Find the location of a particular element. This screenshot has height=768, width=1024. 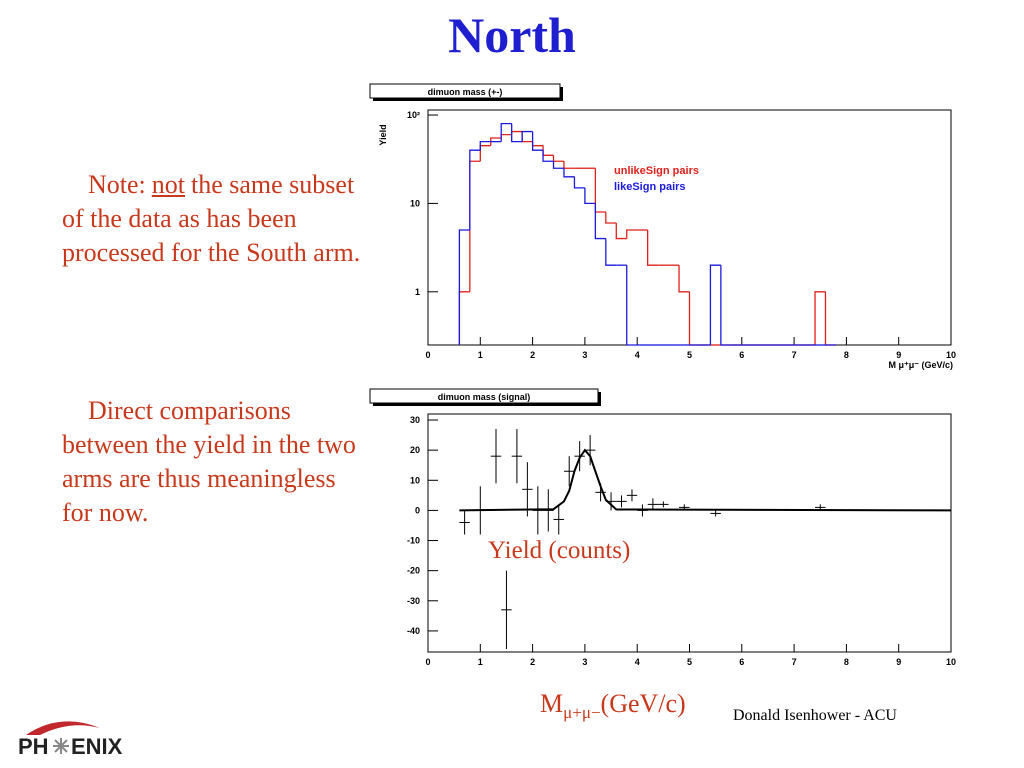

y-tick-label: 20 is located at coordinates (415, 450).